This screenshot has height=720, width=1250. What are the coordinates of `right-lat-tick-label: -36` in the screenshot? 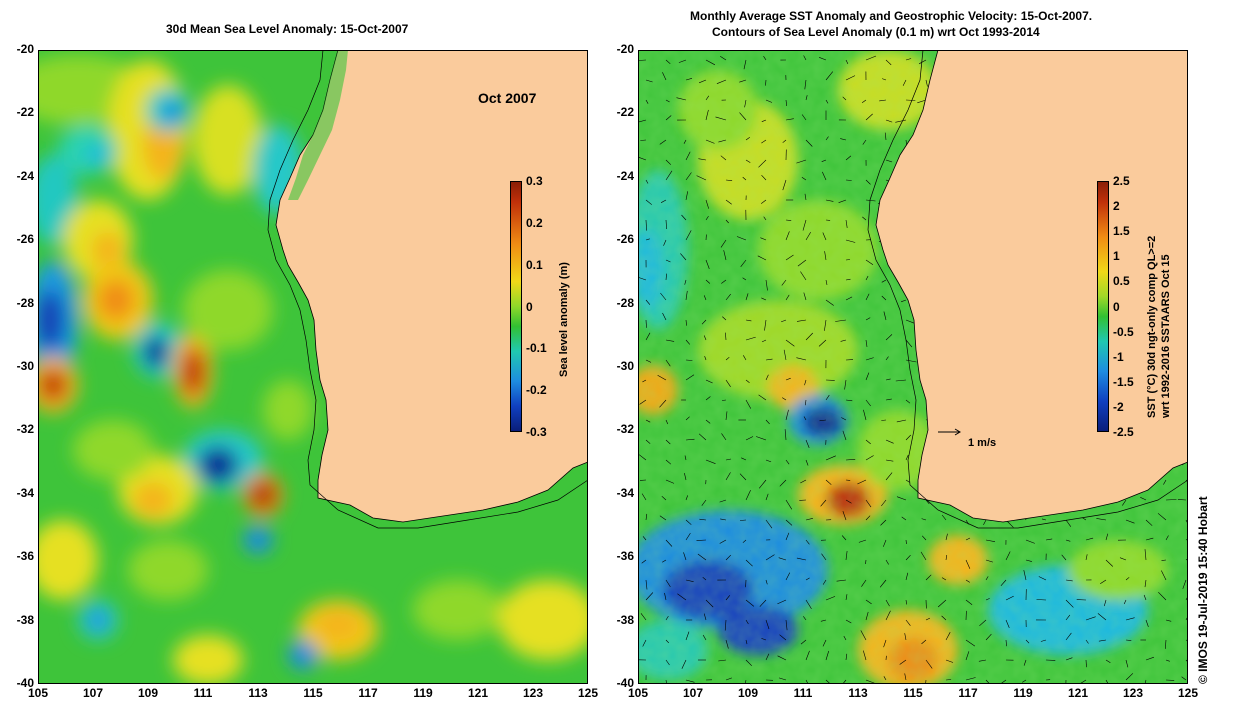 It's located at (625, 556).